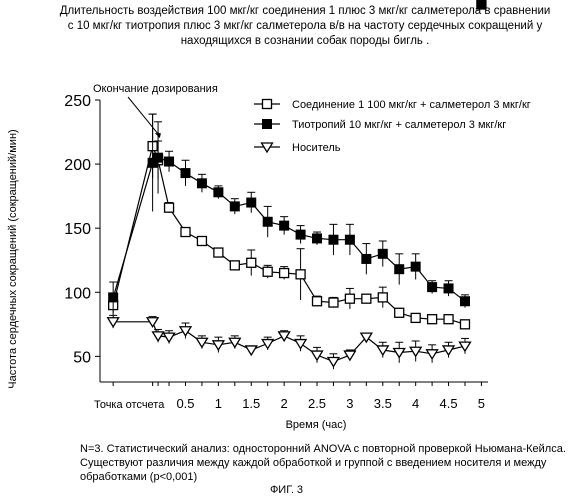  What do you see at coordinates (144, 116) in the screenshot?
I see `annotation-arrow` at bounding box center [144, 116].